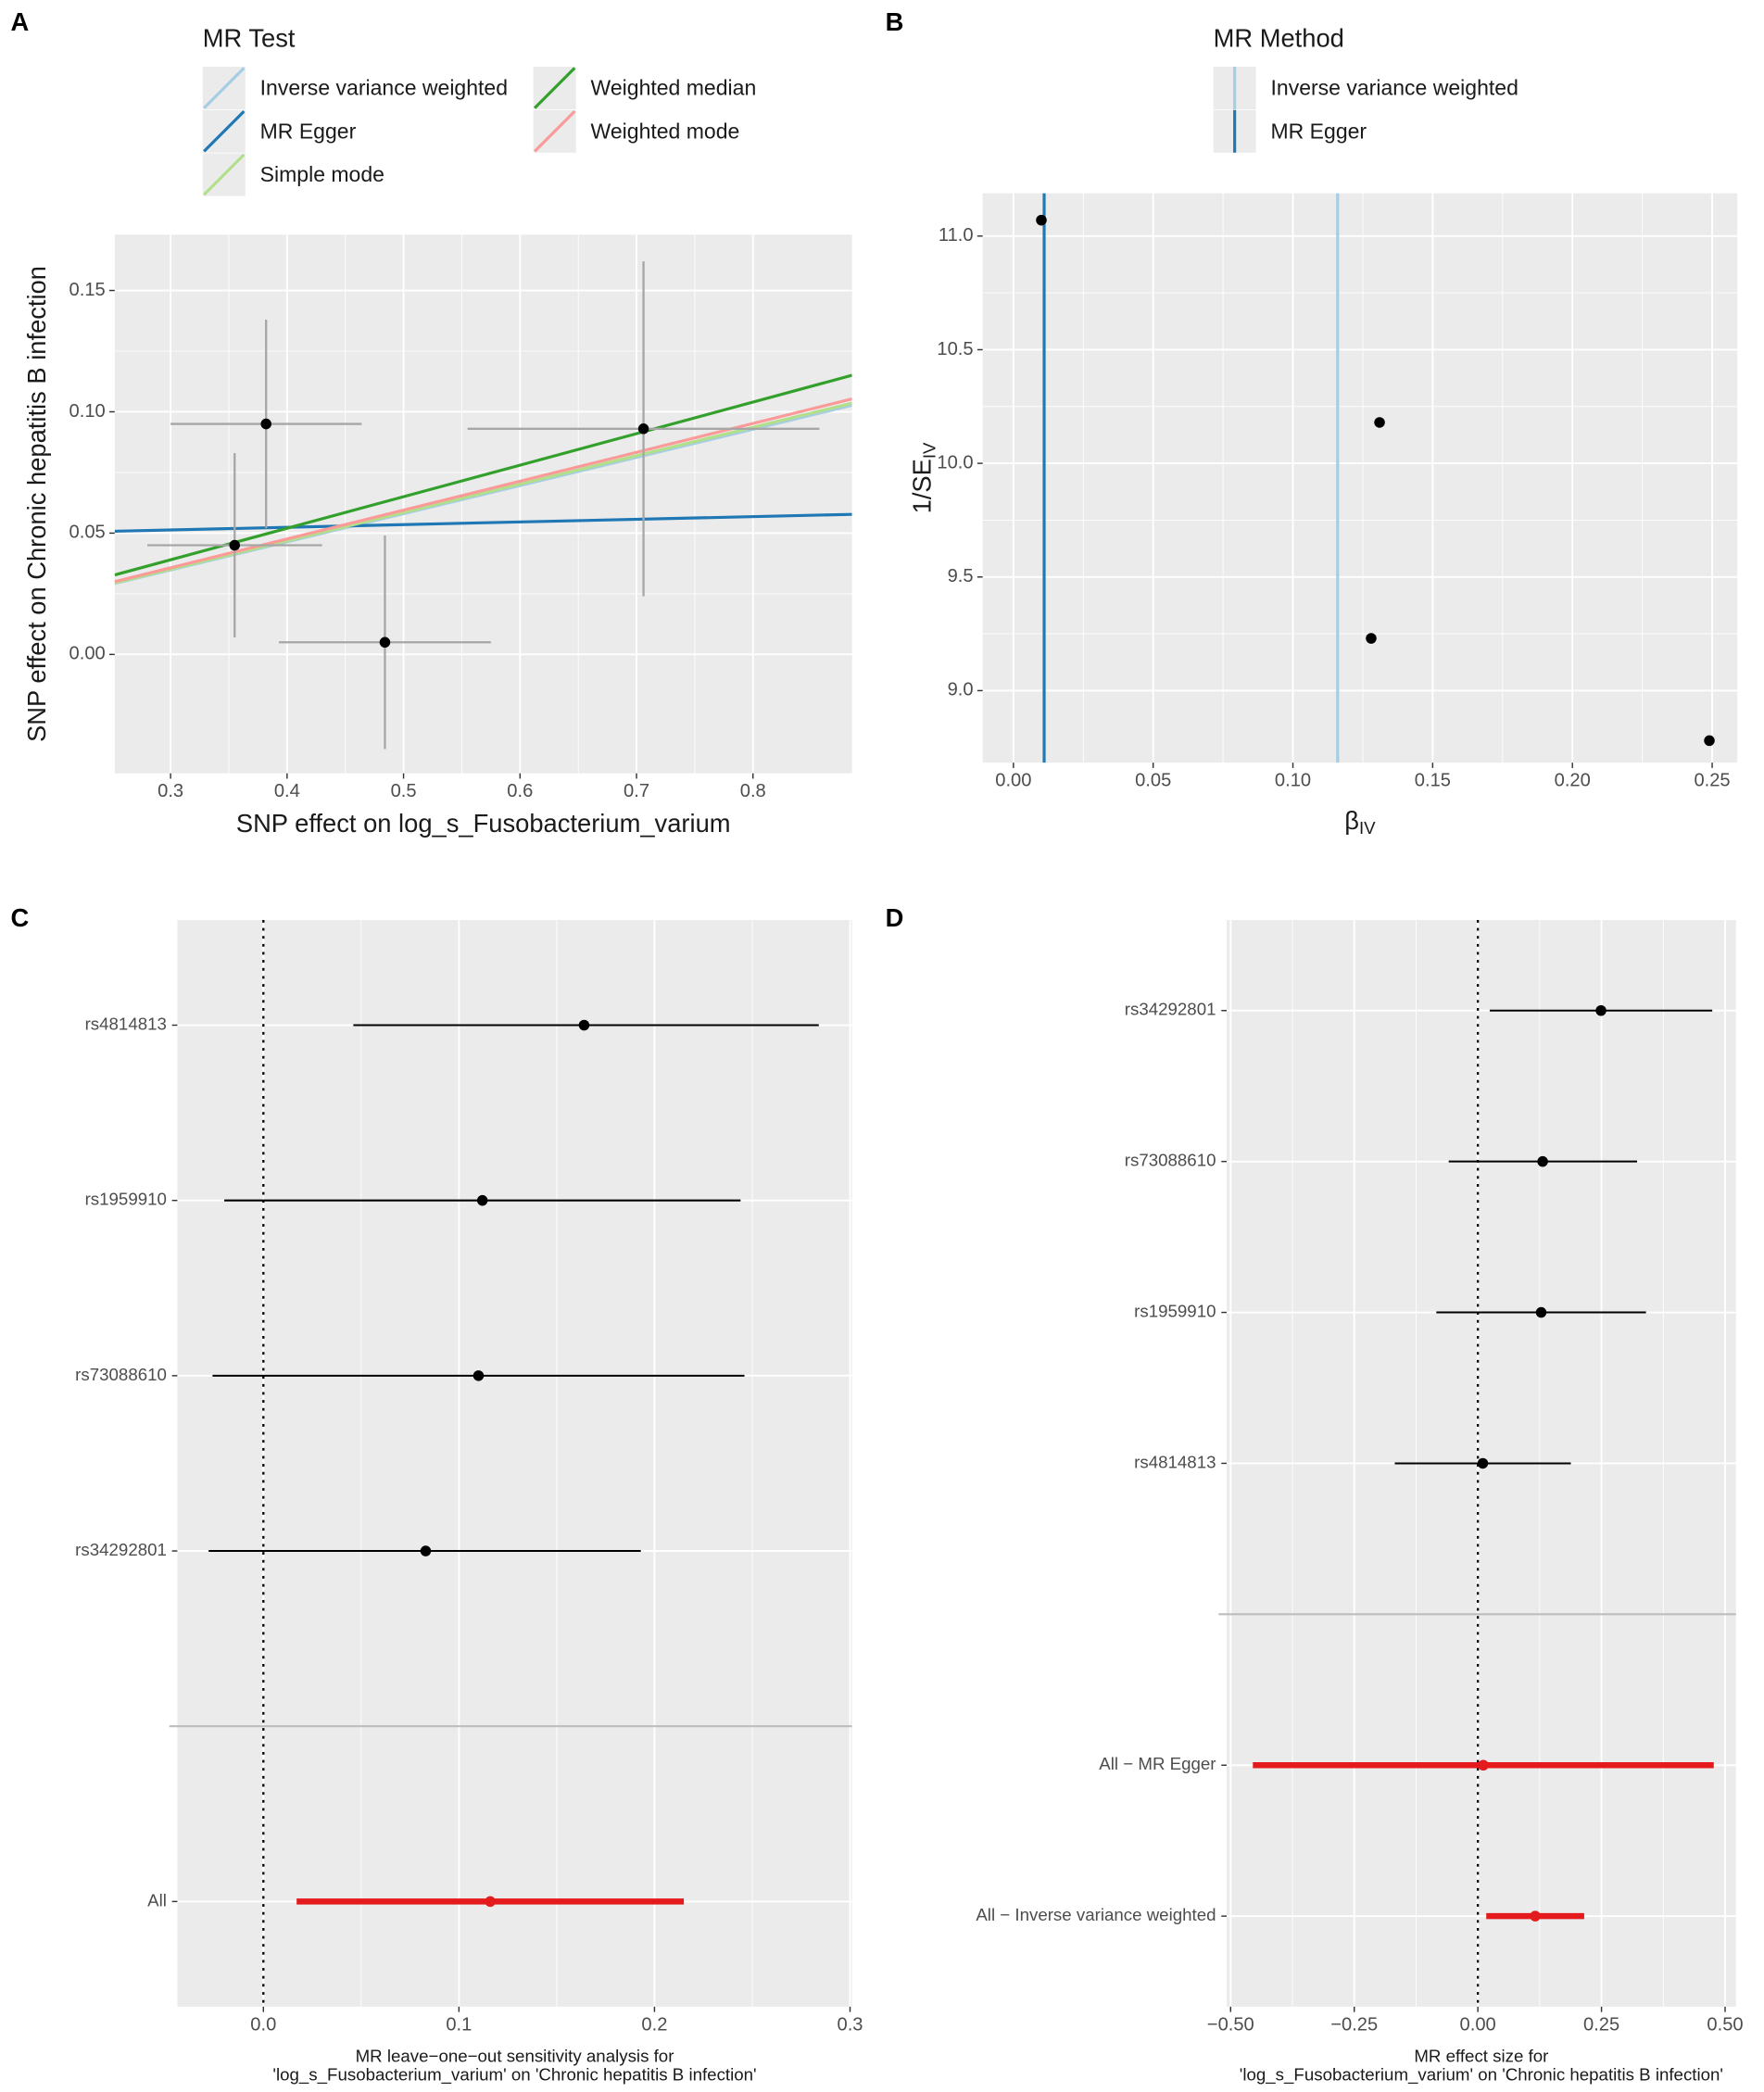  Describe the element at coordinates (322, 174) in the screenshot. I see `legend-label: Simple mode` at that location.